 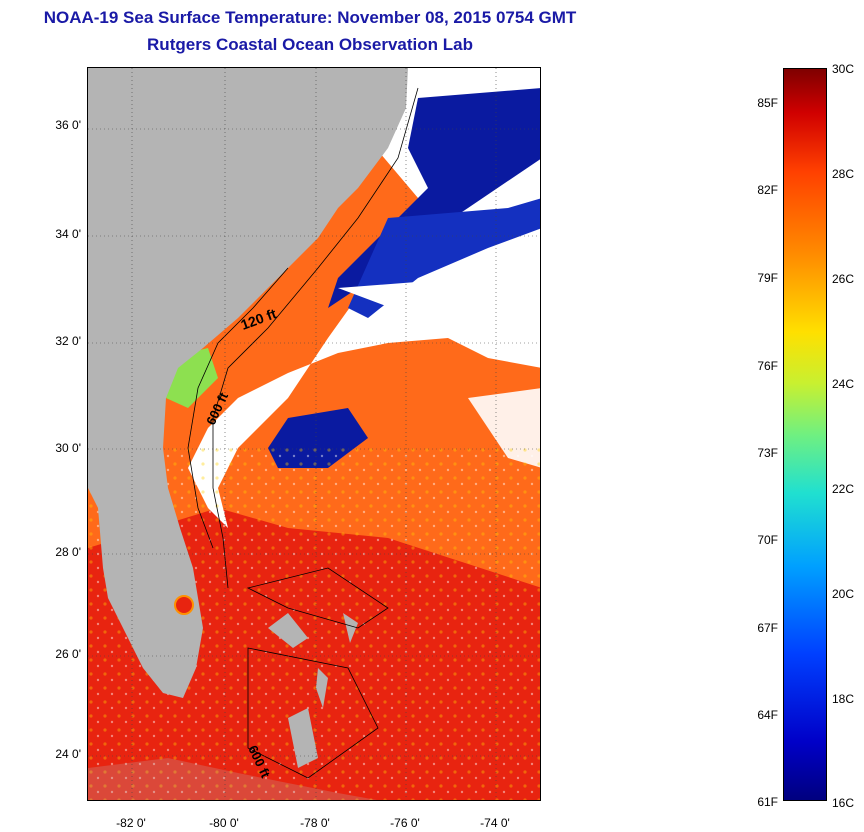 I want to click on colorbar-celsius-label: 28C, so click(x=843, y=174).